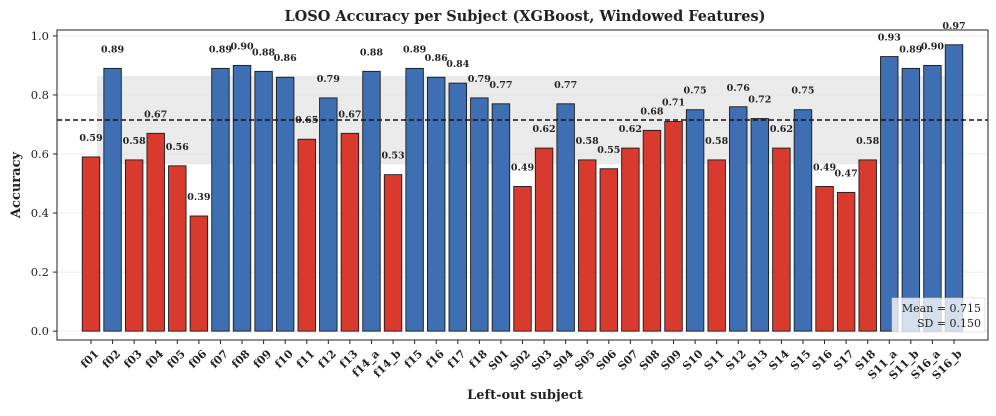 Image resolution: width=996 pixels, height=416 pixels. What do you see at coordinates (525, 395) in the screenshot?
I see `x-axis-label: Left-out subject` at bounding box center [525, 395].